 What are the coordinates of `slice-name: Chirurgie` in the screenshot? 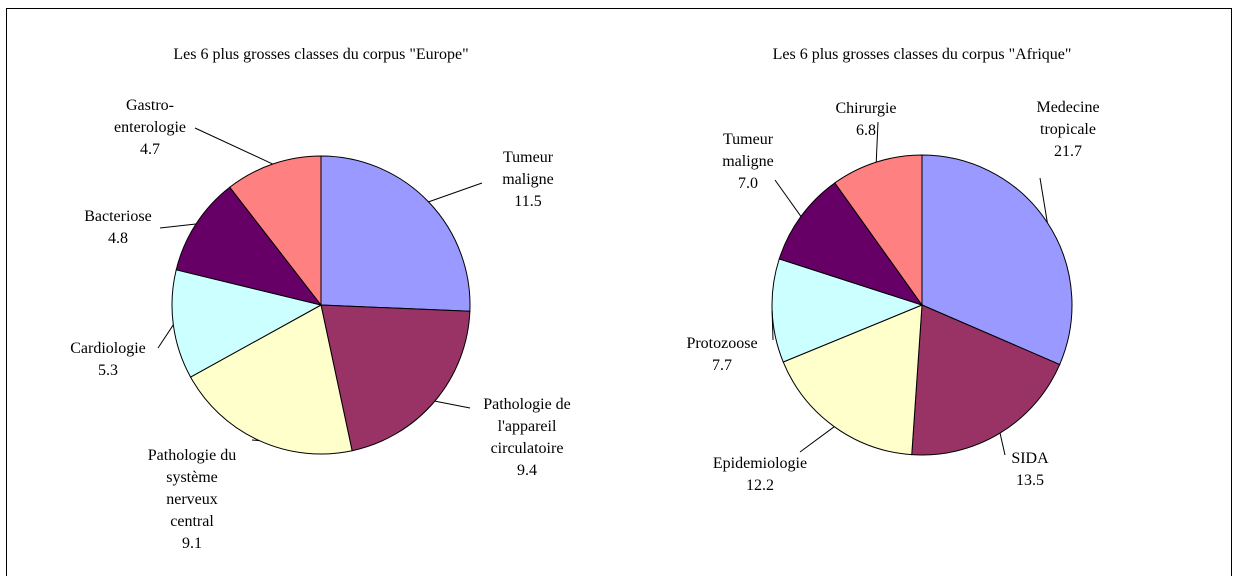 It's located at (866, 108).